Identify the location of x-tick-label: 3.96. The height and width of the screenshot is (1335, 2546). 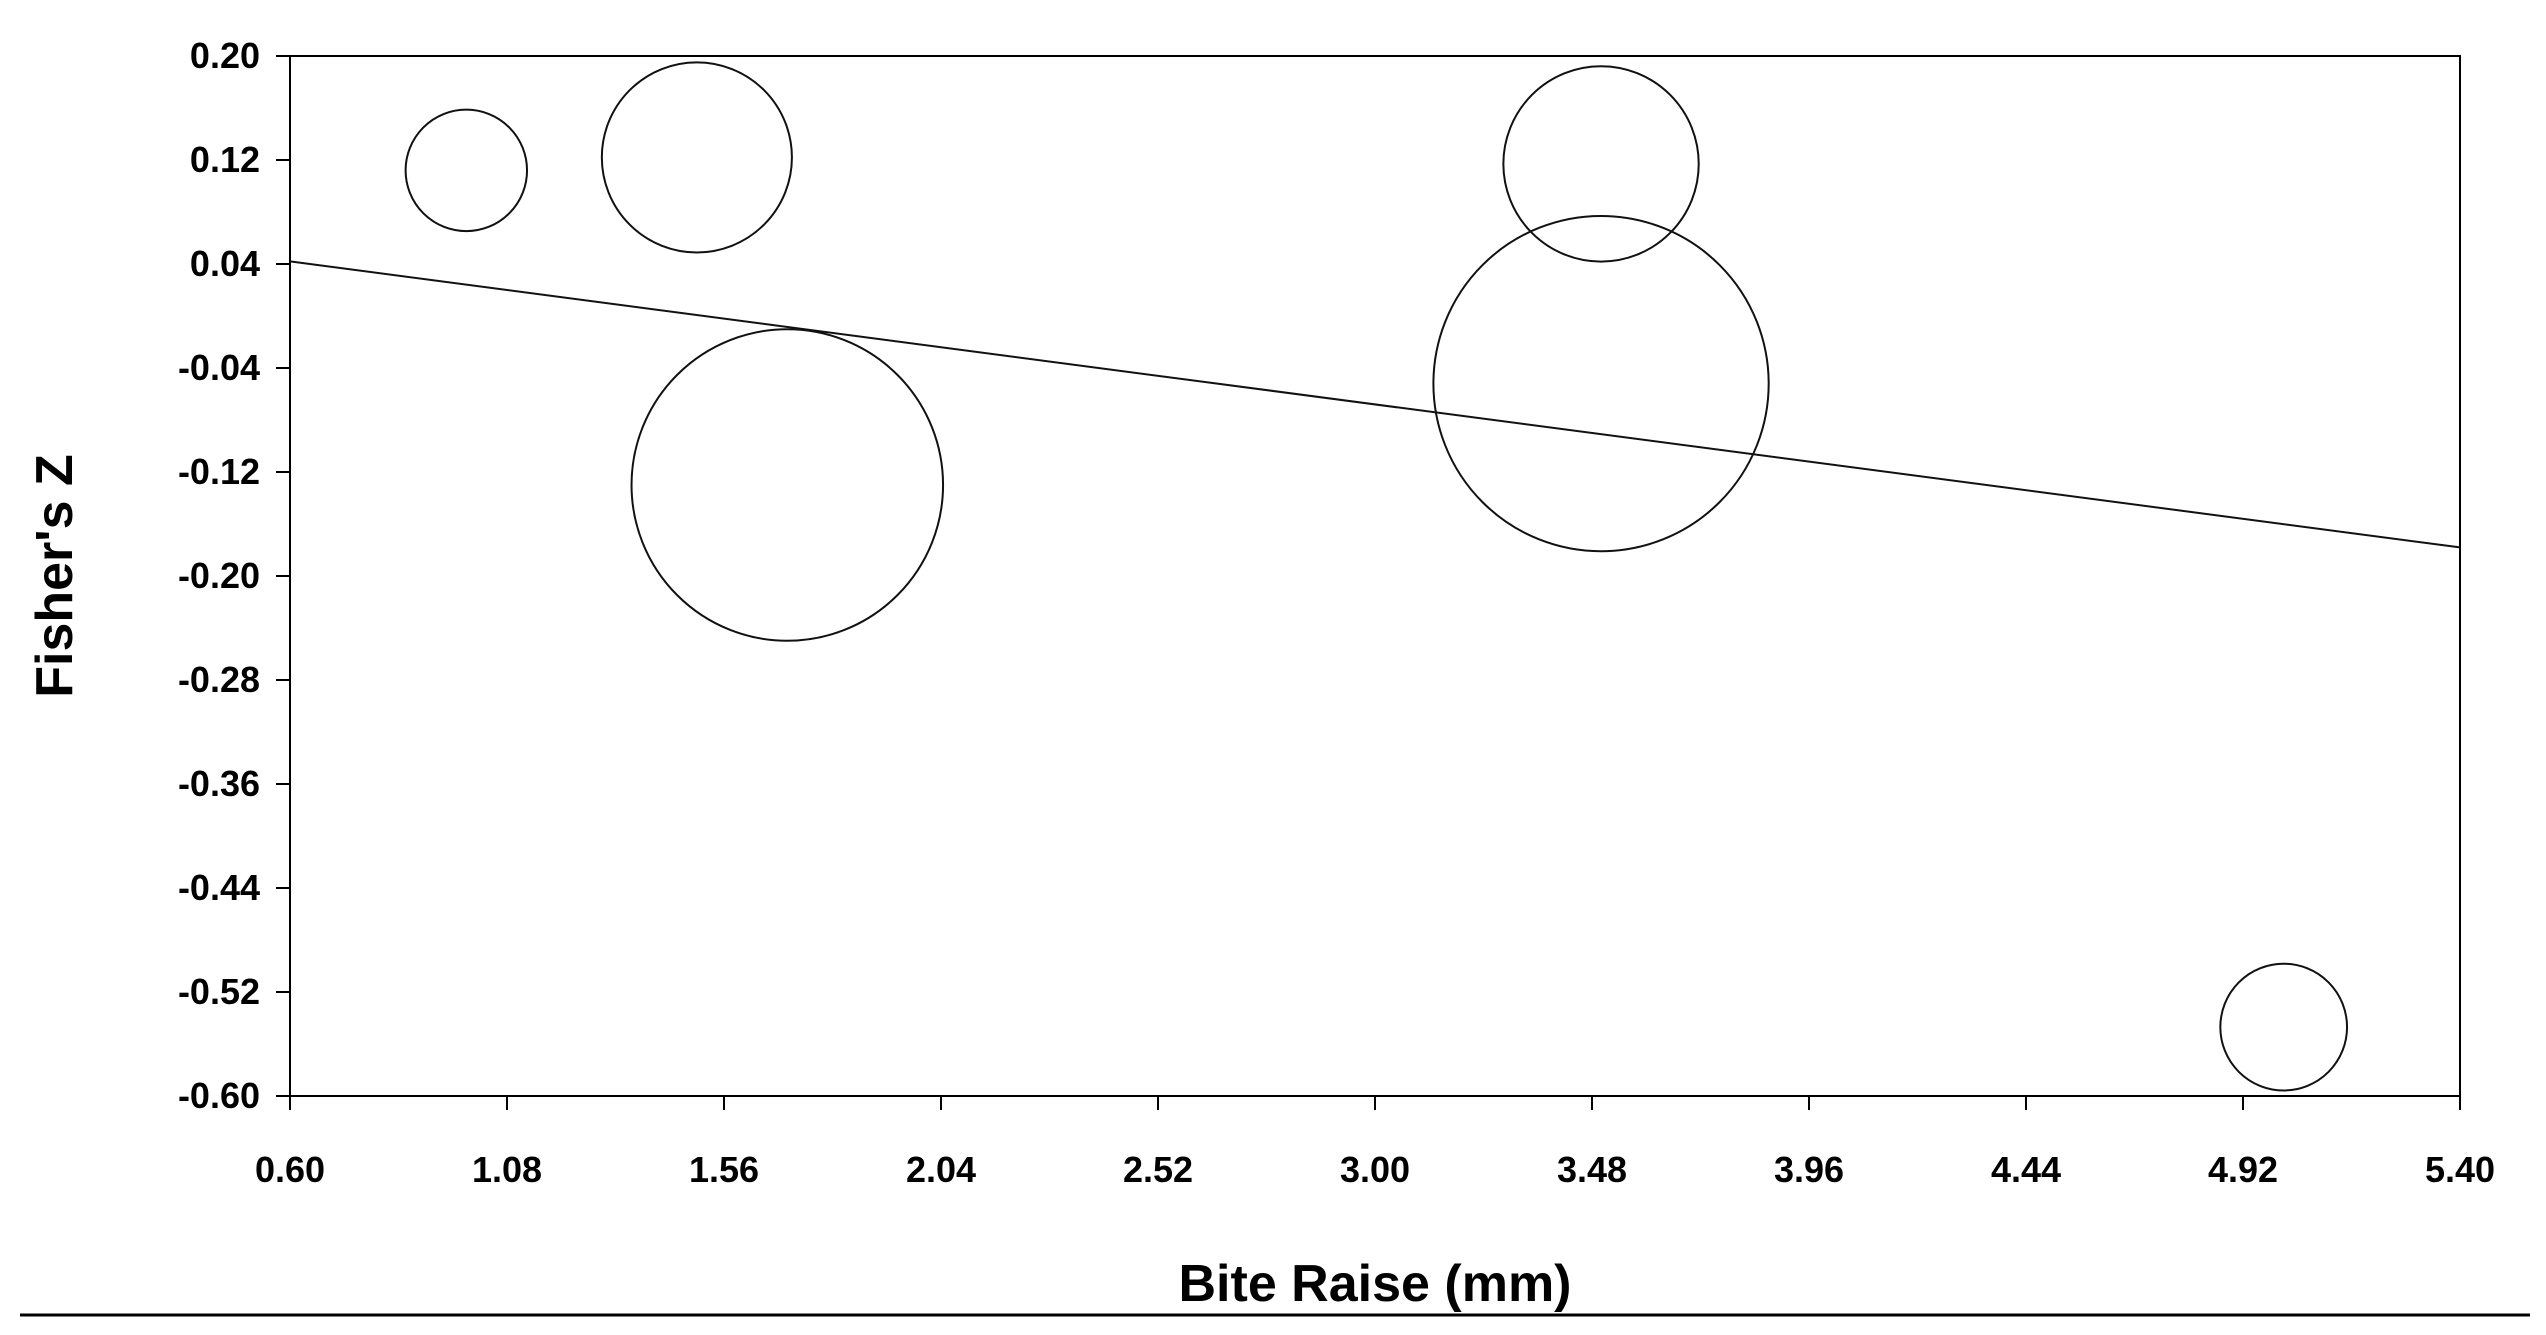
(1809, 1169).